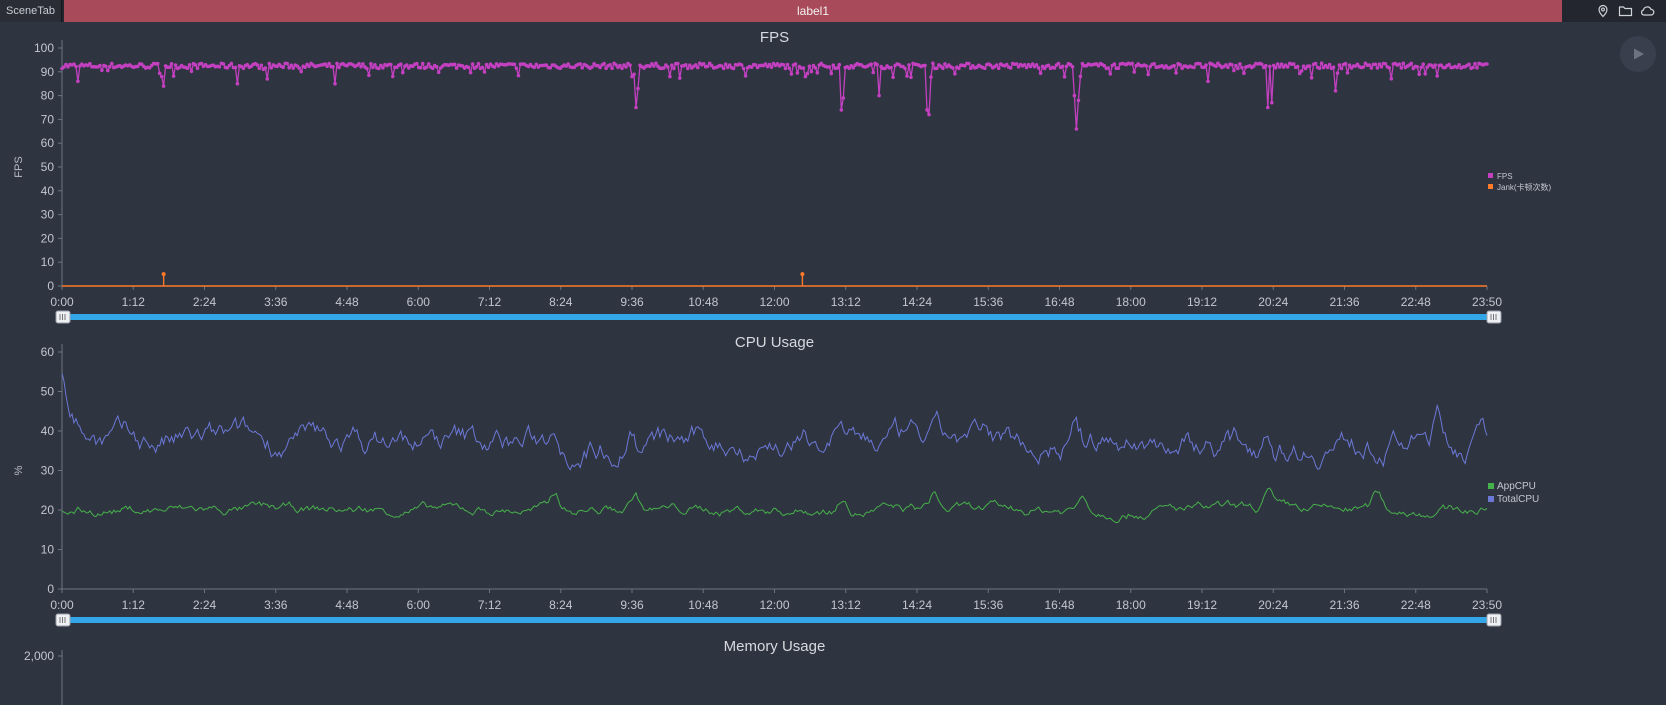 The image size is (1666, 705). What do you see at coordinates (1625, 11) in the screenshot?
I see `folder-icon` at bounding box center [1625, 11].